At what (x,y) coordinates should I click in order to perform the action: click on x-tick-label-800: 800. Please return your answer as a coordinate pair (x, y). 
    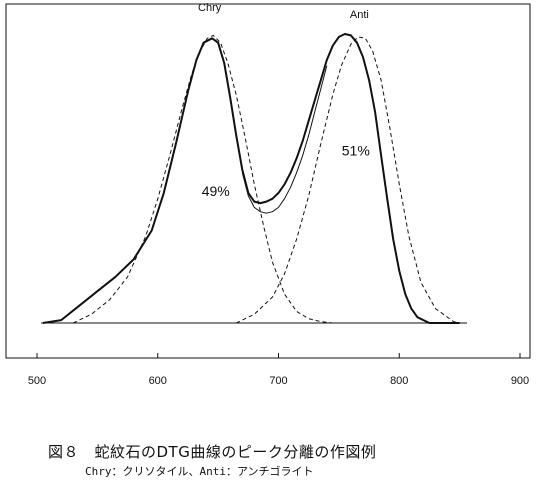
    Looking at the image, I should click on (399, 381).